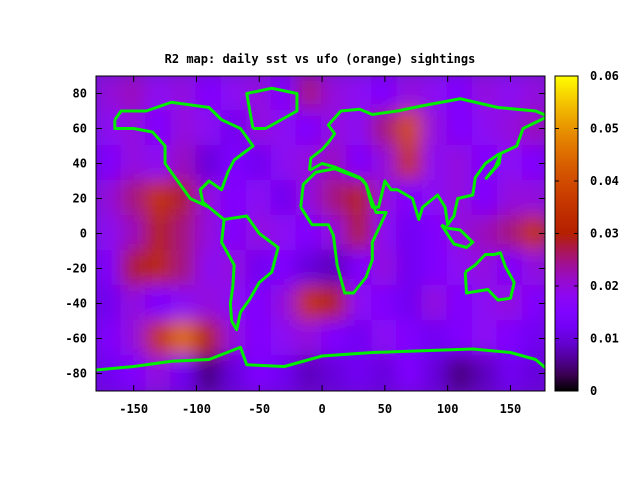  What do you see at coordinates (76, 304) in the screenshot?
I see `y-tick-label: -40` at bounding box center [76, 304].